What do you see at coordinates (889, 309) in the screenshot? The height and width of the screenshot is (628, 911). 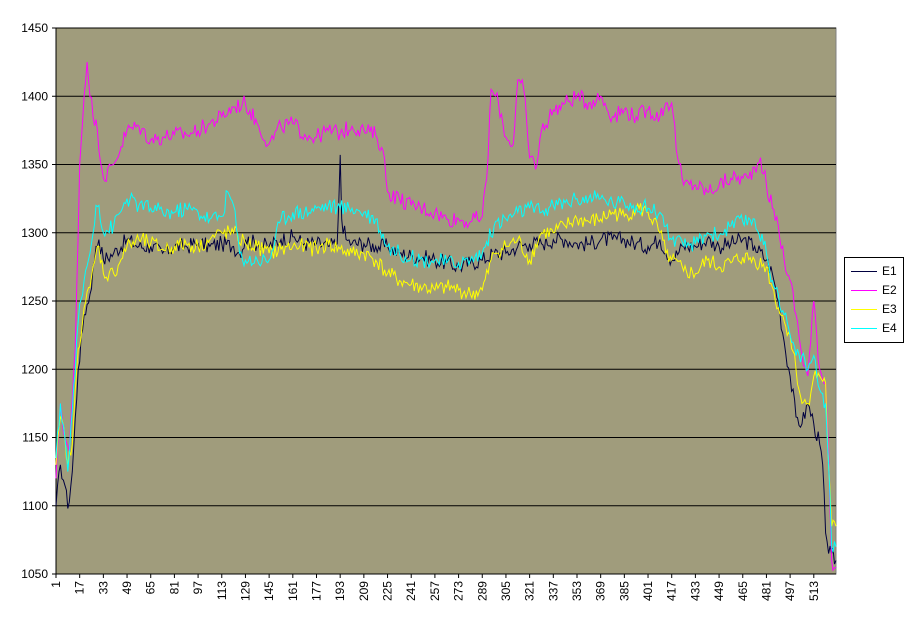 I see `legend-label-e3: E3` at bounding box center [889, 309].